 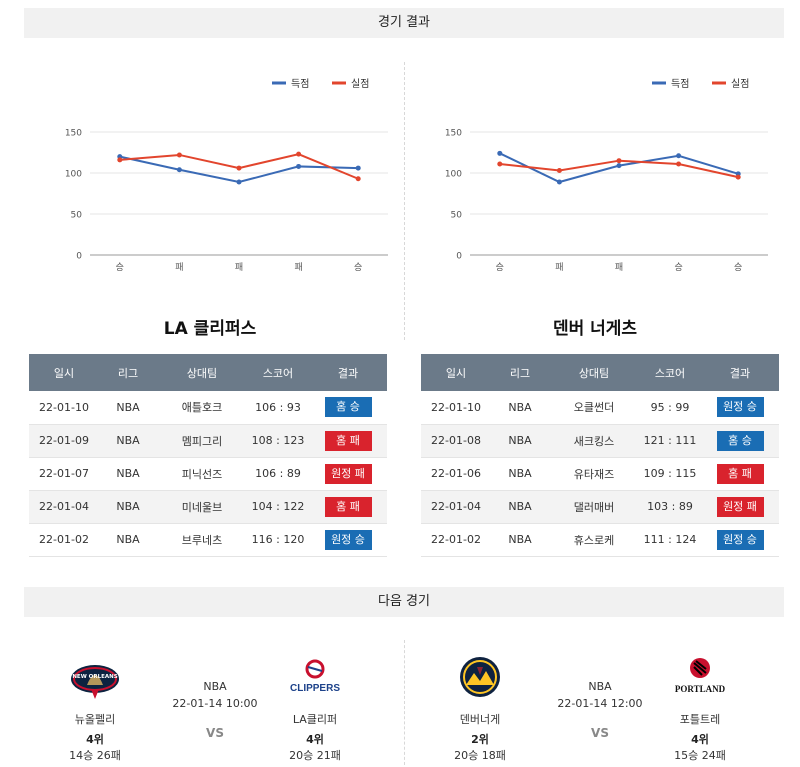 What do you see at coordinates (740, 441) in the screenshot?
I see `result-cell: 홈 승` at bounding box center [740, 441].